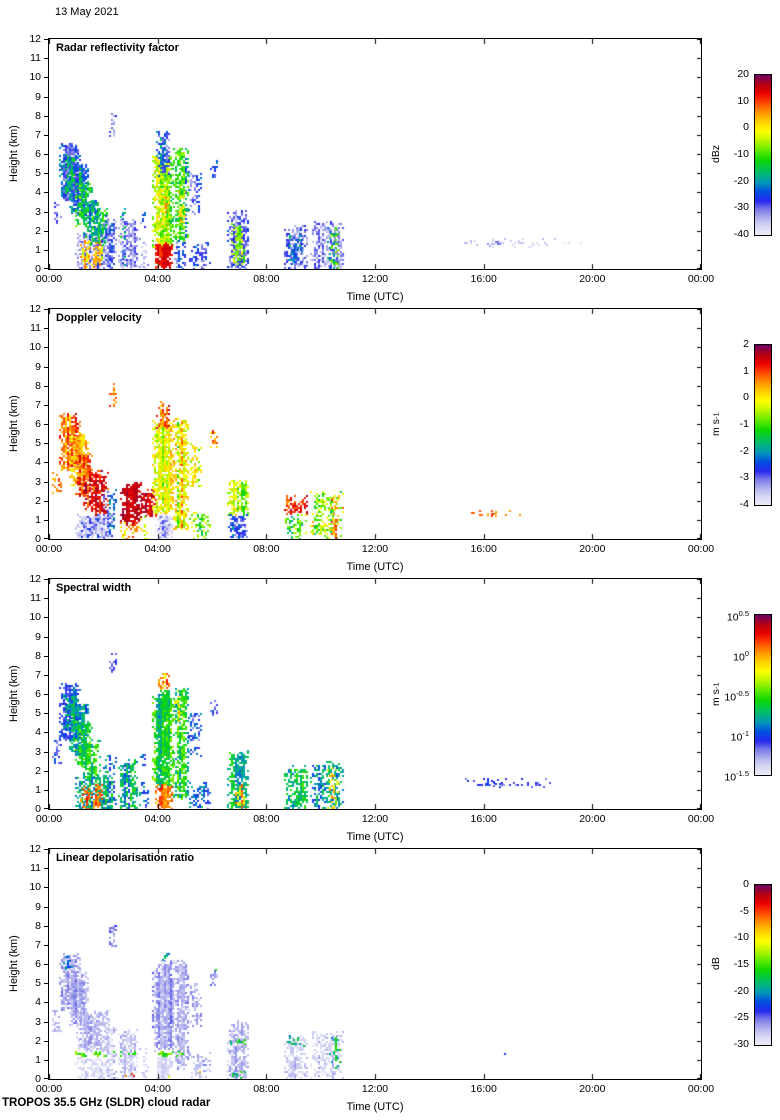  What do you see at coordinates (746, 344) in the screenshot?
I see `colorbar-tick-label: 2` at bounding box center [746, 344].